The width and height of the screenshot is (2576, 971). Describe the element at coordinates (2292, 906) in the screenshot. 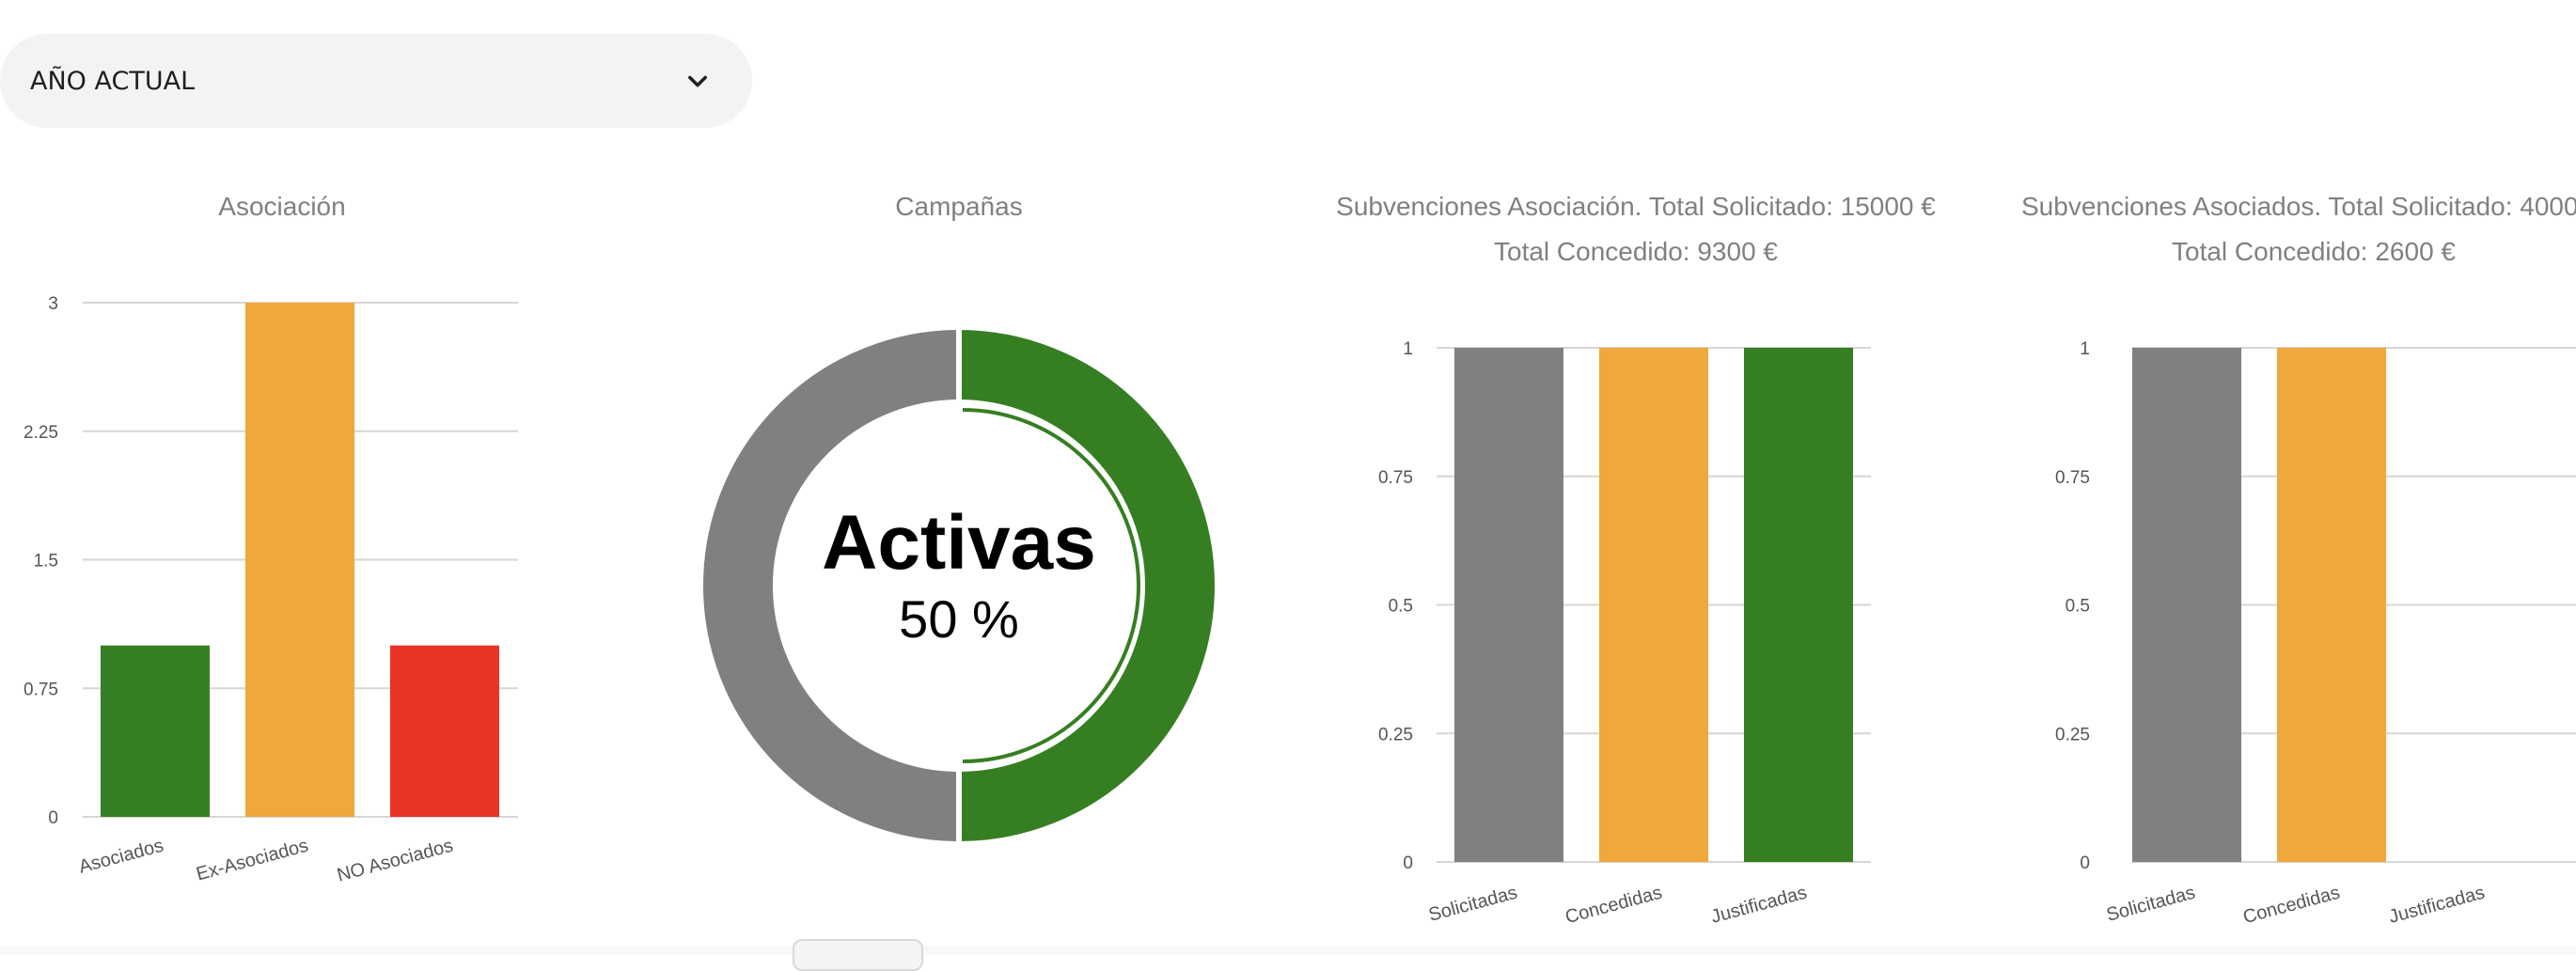

I see `x-tick-label: Concedidas` at that location.